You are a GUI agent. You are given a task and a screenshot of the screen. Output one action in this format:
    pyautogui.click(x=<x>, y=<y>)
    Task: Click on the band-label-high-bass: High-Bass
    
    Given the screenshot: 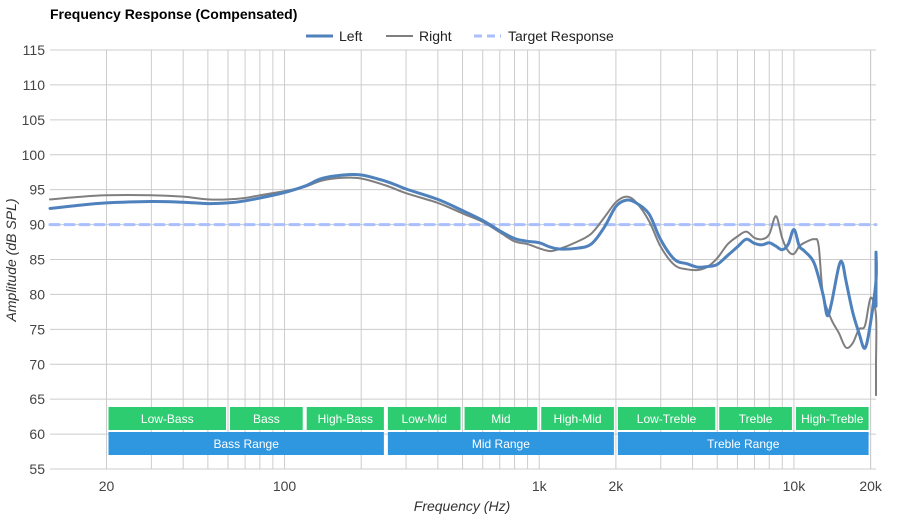 What is the action you would take?
    pyautogui.click(x=345, y=419)
    